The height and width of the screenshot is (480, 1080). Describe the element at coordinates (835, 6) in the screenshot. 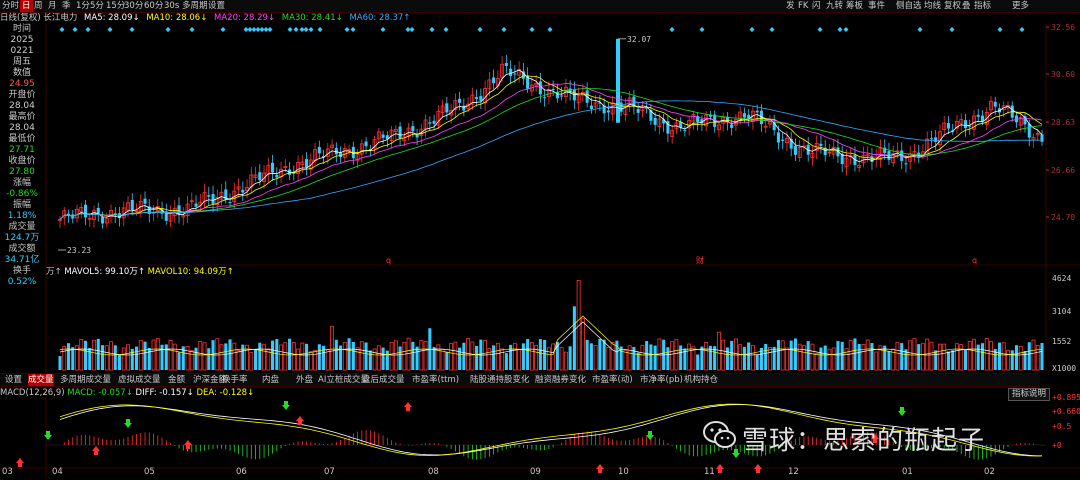

I see `toolbar-right-3: 九转` at that location.